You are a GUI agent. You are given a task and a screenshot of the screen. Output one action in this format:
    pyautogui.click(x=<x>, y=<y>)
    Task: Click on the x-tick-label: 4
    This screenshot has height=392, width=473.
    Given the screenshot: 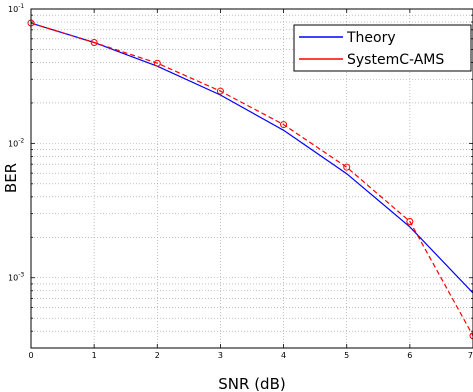 What is the action you would take?
    pyautogui.click(x=283, y=355)
    